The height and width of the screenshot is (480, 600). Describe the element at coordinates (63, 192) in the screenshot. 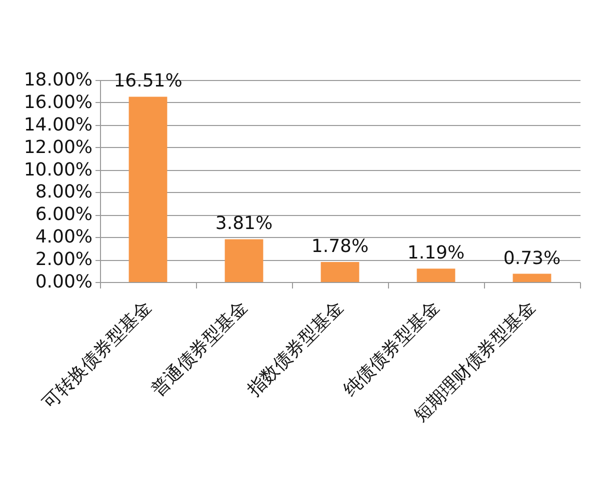

I see `y-tick-label: 8.00%` at that location.